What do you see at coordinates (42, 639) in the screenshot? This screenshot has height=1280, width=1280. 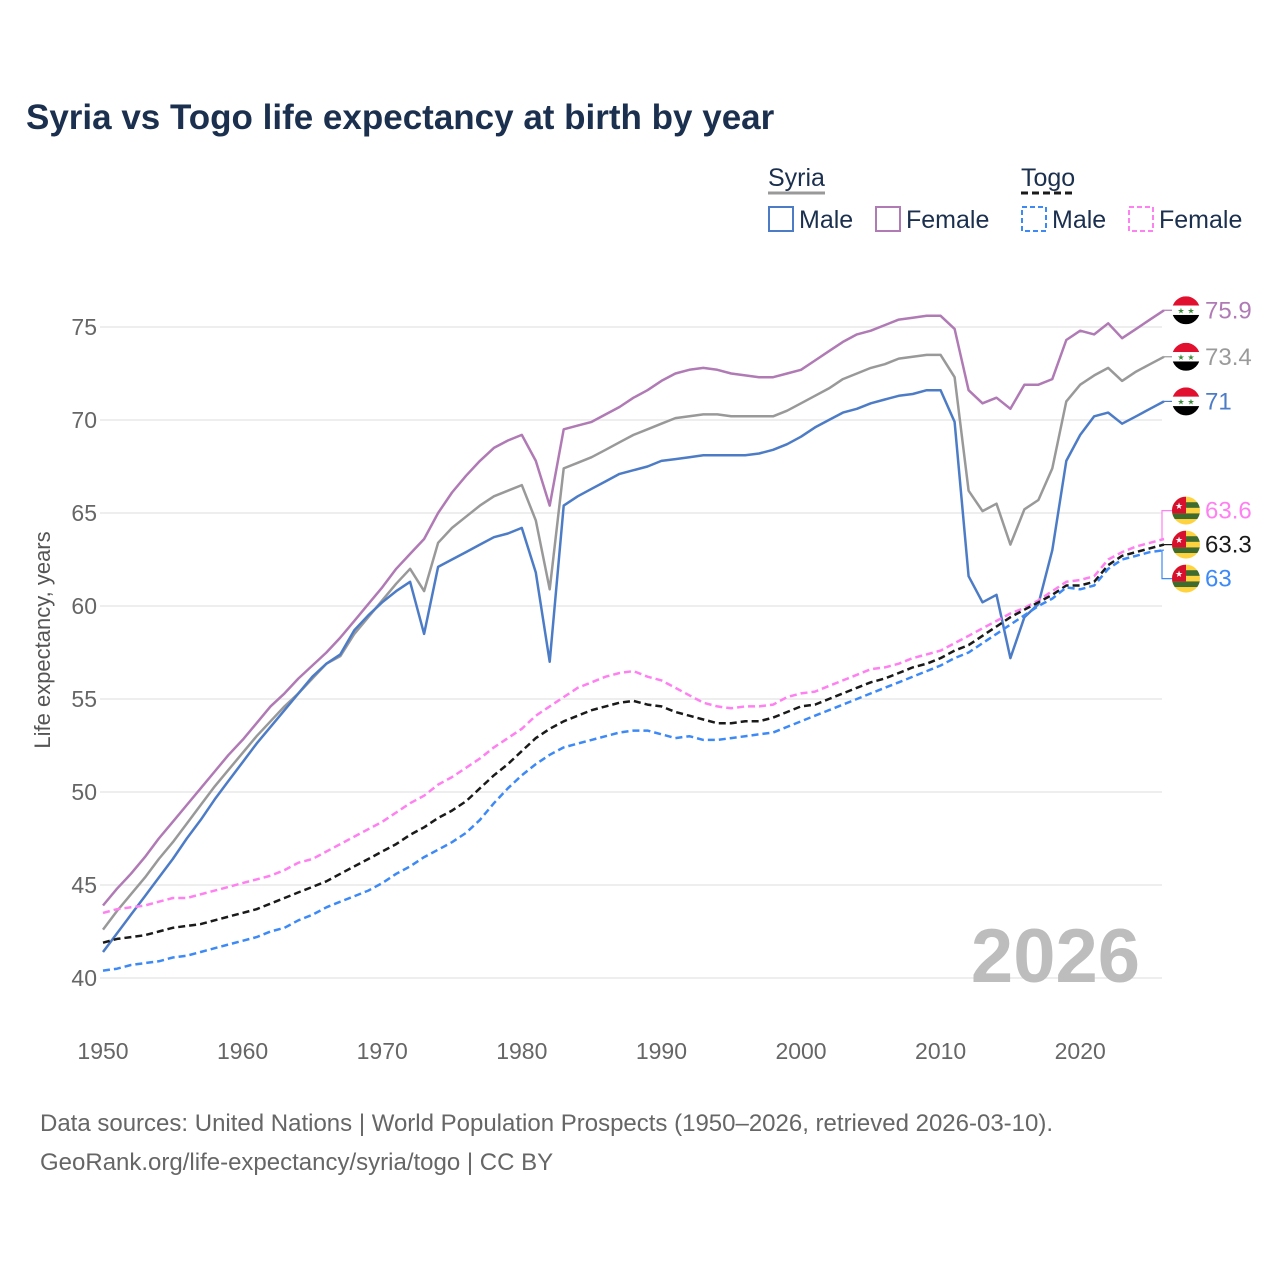 I see `y-axis-label: Life expectancy, years` at bounding box center [42, 639].